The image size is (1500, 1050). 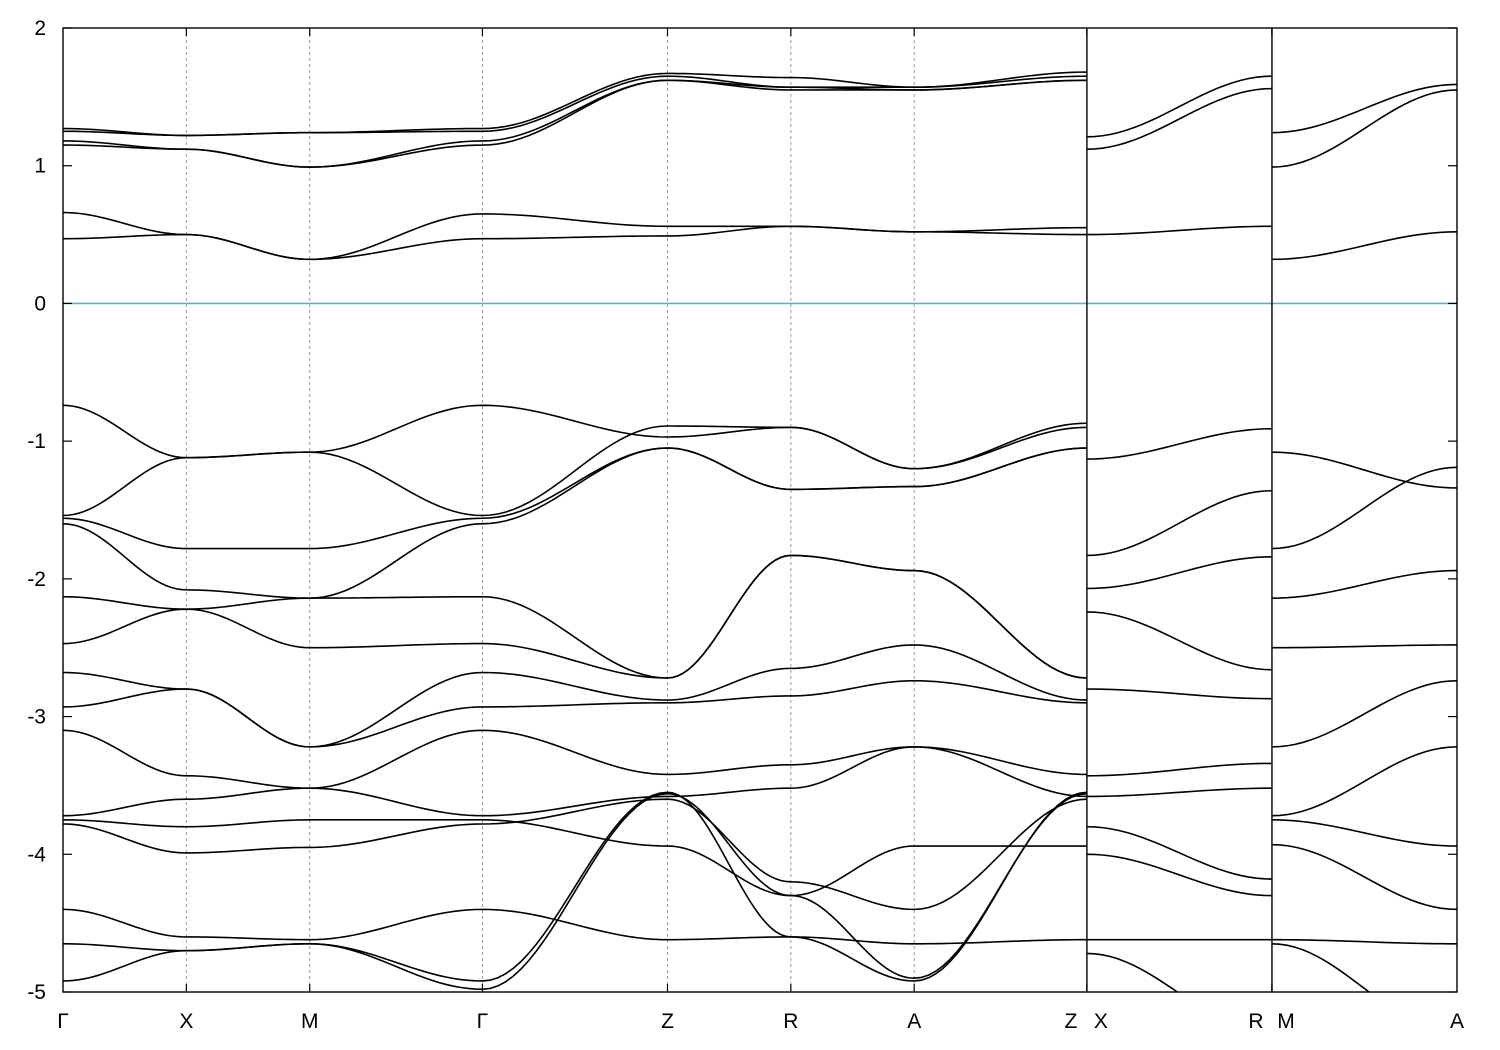 I want to click on y-tick-label: -1, so click(x=36, y=441).